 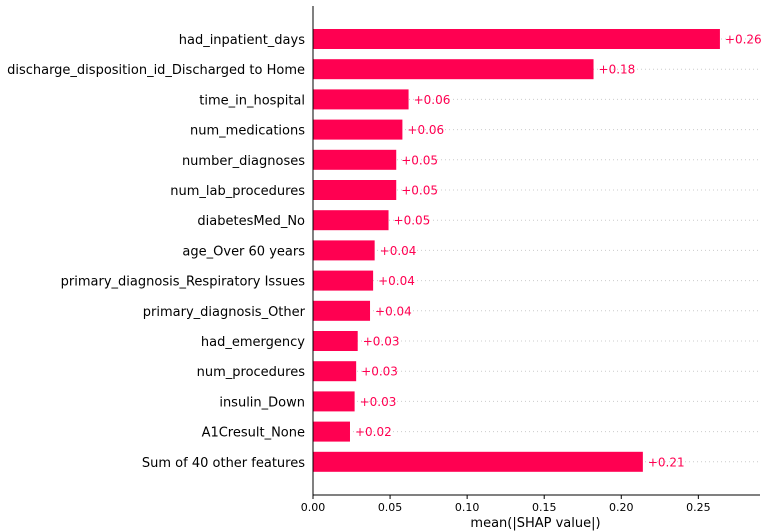 What do you see at coordinates (242, 40) in the screenshot?
I see `feature-label: had_inpatient_days` at bounding box center [242, 40].